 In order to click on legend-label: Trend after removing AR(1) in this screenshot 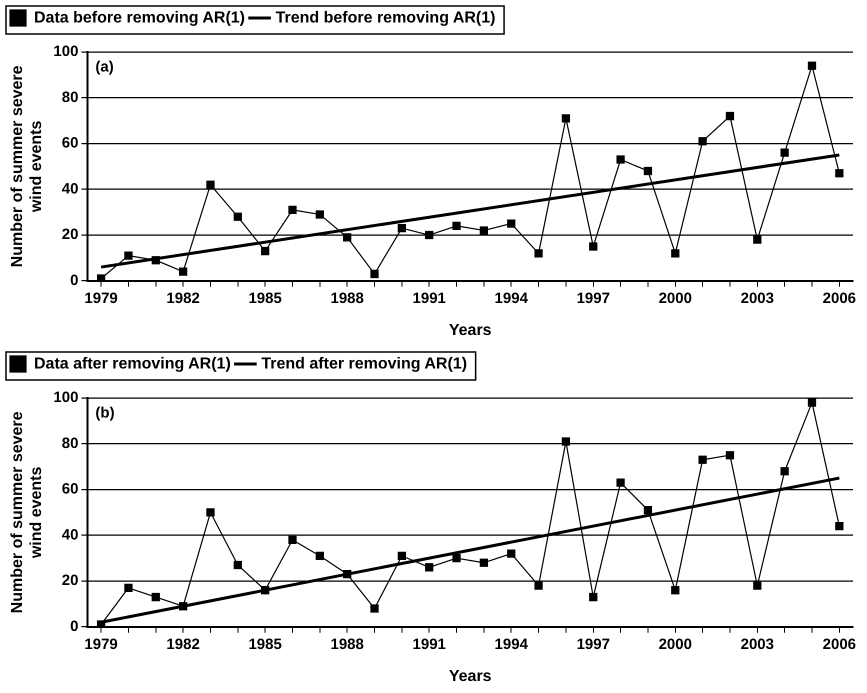, I will do `click(364, 363)`.